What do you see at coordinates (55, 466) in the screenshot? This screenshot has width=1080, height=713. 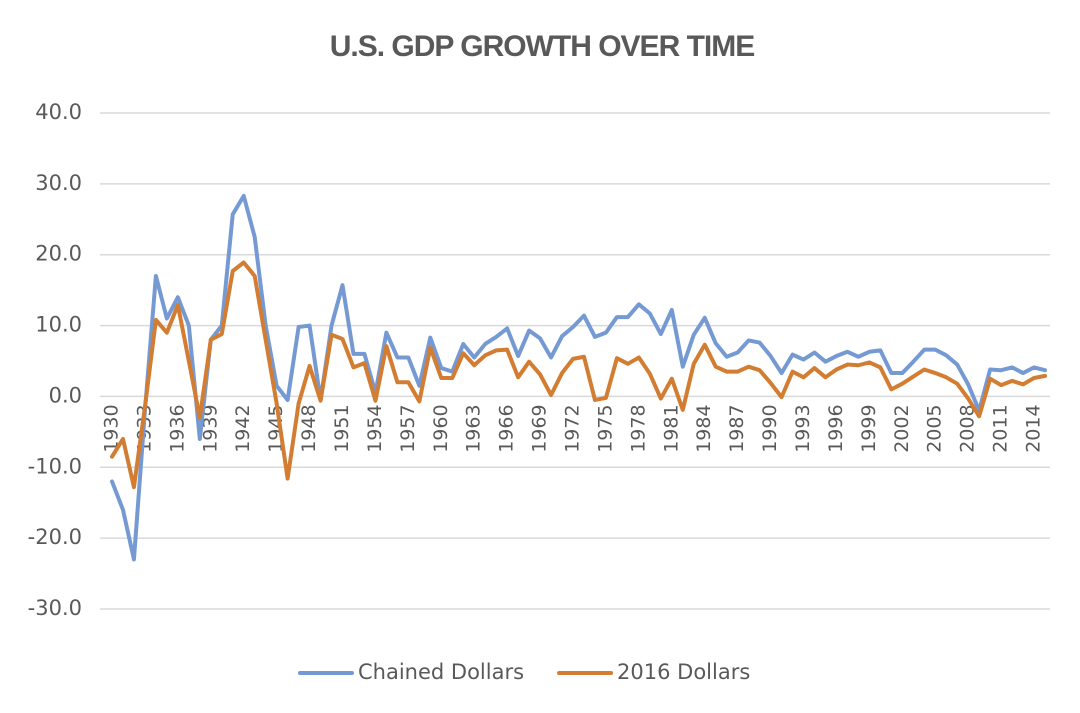 I see `y-tick-label: -10.0` at bounding box center [55, 466].